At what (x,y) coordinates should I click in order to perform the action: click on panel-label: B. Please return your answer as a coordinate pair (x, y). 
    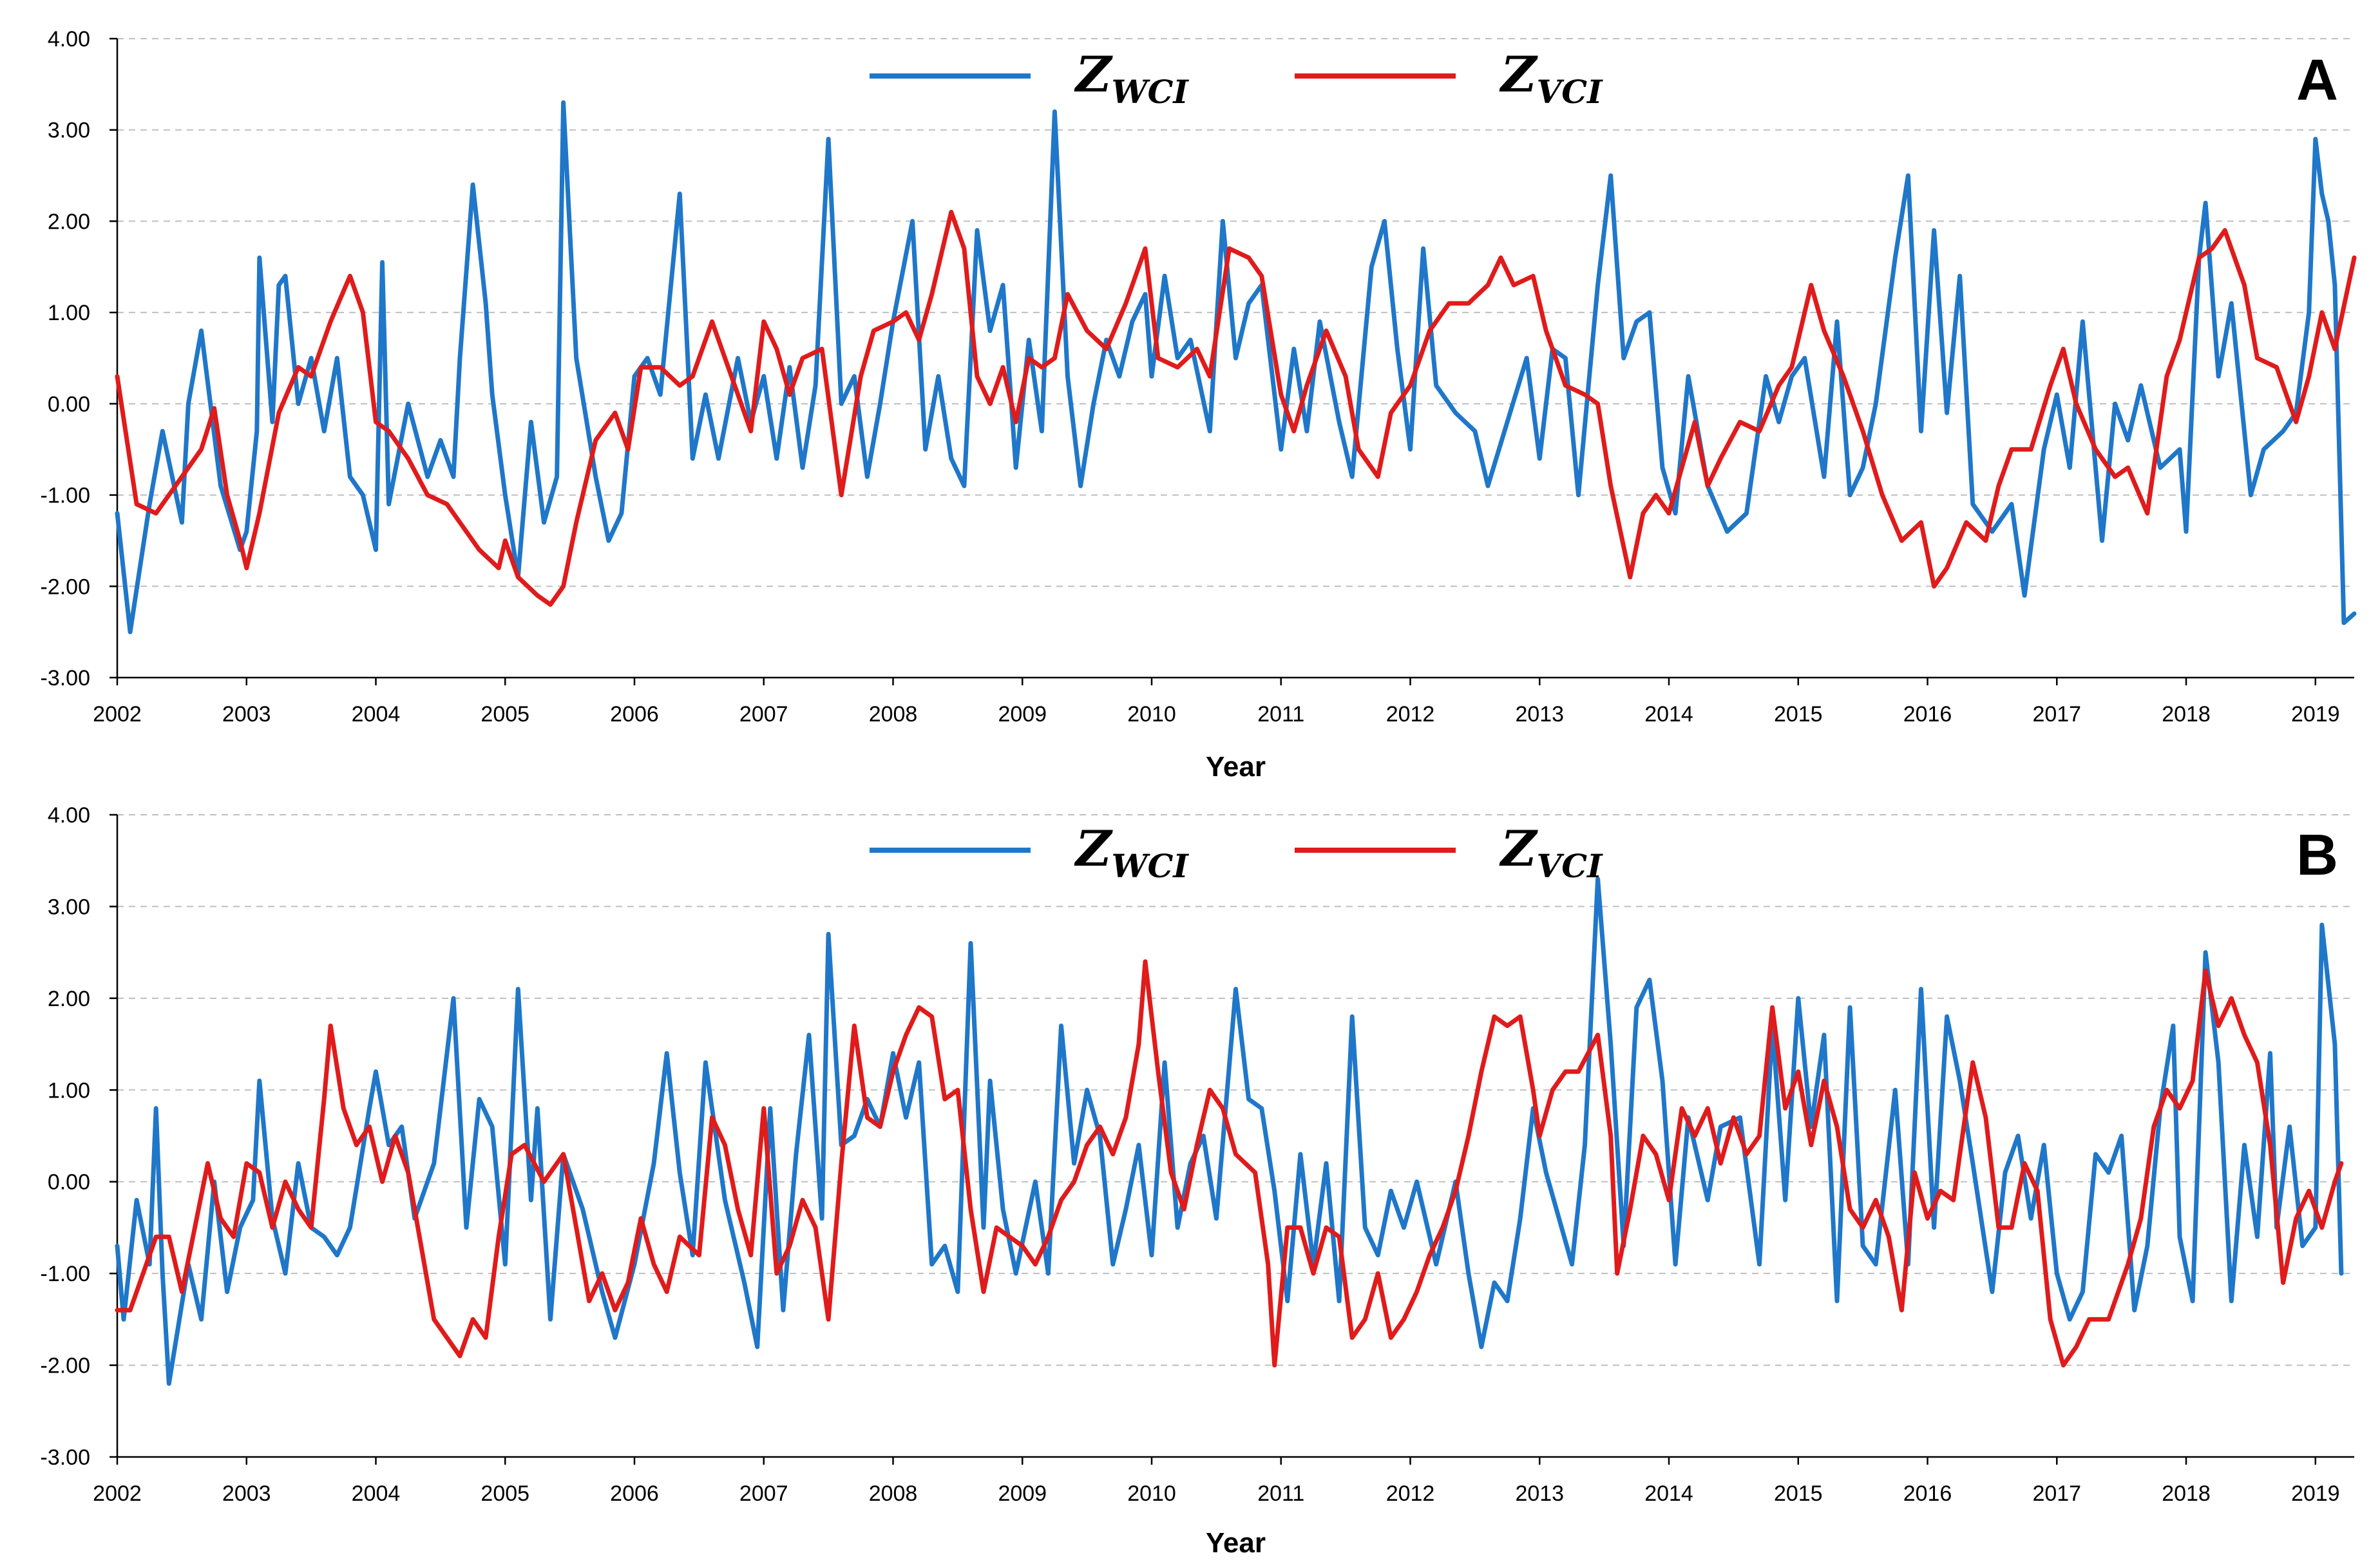
    Looking at the image, I should click on (2317, 855).